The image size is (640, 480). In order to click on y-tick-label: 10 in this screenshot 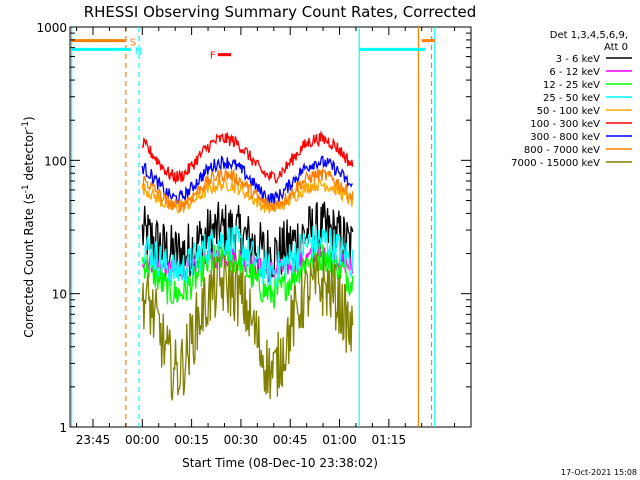, I will do `click(59, 295)`.